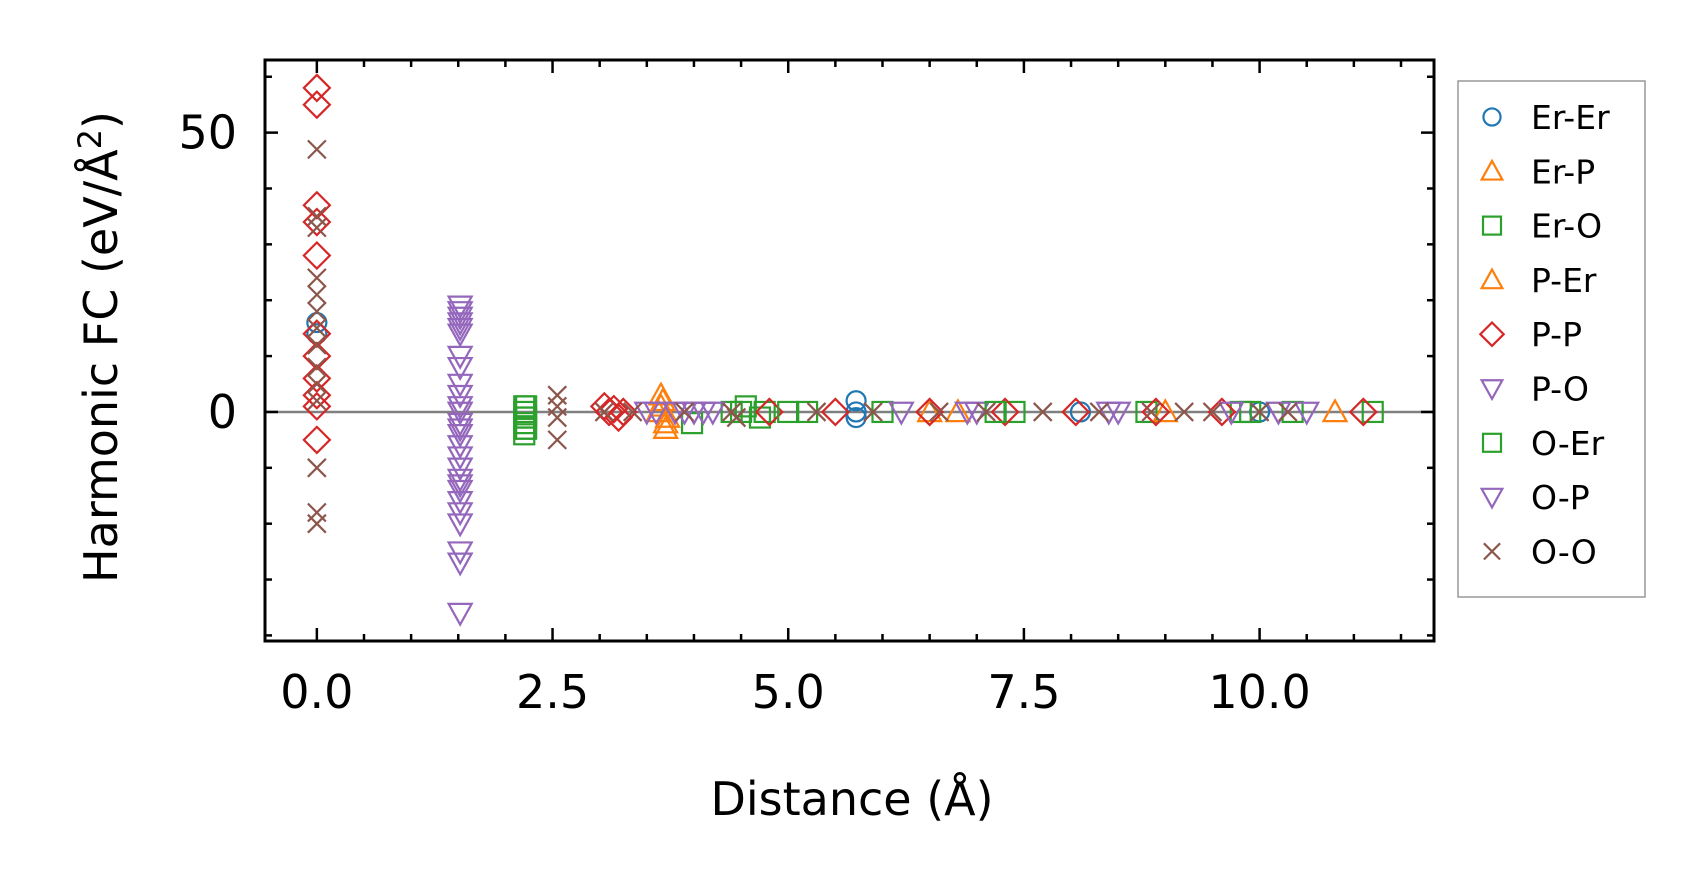  Describe the element at coordinates (1023, 692) in the screenshot. I see `x-tick-label: 7.5` at that location.